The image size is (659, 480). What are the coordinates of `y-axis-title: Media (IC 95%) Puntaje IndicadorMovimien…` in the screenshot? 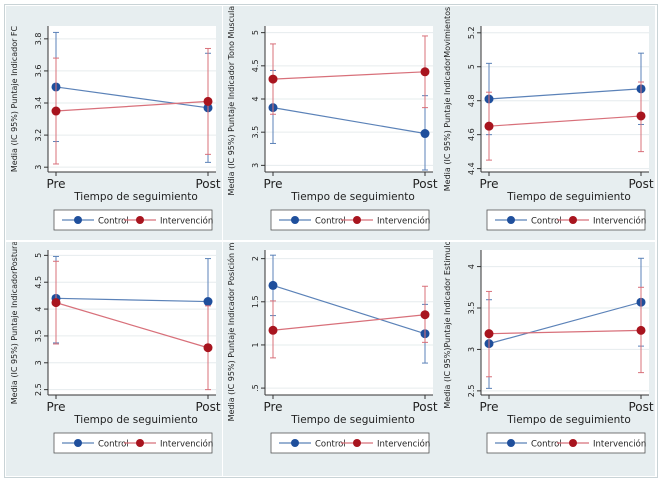 It's located at (447, 99).